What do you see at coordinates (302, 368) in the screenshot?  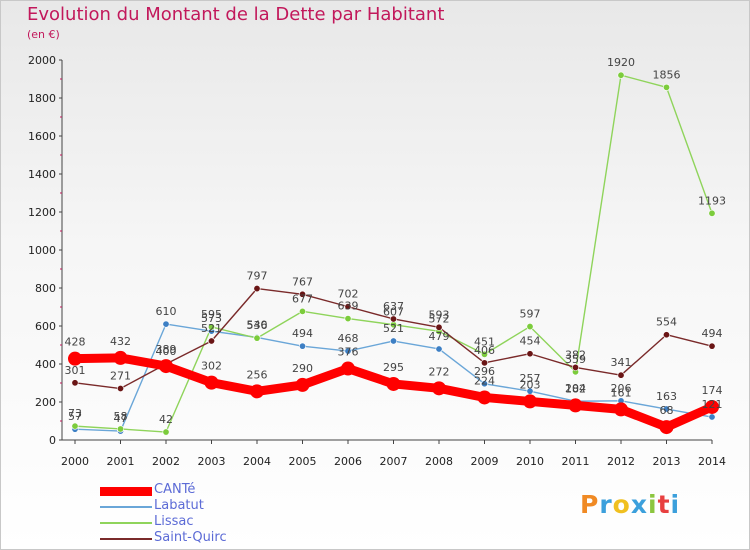 I see `data-label: 290` at bounding box center [302, 368].